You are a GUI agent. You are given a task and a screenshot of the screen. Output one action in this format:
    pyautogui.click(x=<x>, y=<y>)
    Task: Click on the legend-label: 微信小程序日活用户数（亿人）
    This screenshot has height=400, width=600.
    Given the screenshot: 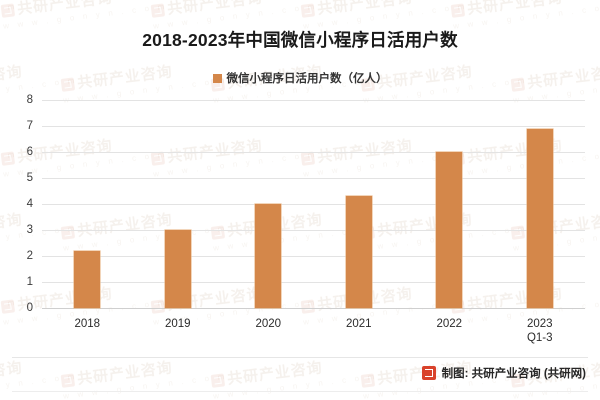 What is the action you would take?
    pyautogui.click(x=307, y=79)
    